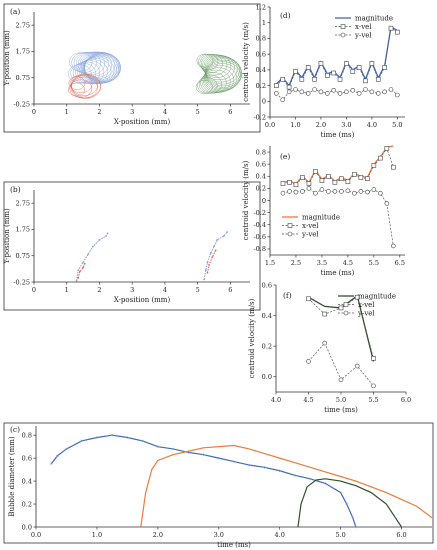 The width and height of the screenshot is (437, 550). What do you see at coordinates (401, 535) in the screenshot?
I see `x-tick-label: 6.0` at bounding box center [401, 535].